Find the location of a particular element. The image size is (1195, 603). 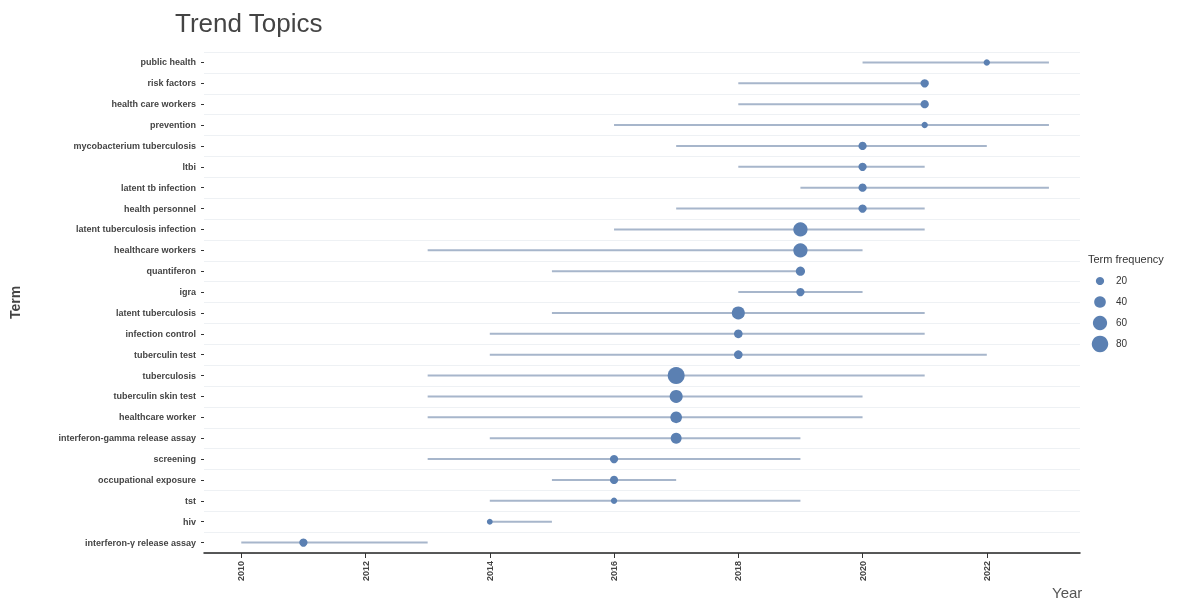

y-tick-label: quantiferon is located at coordinates (171, 271).